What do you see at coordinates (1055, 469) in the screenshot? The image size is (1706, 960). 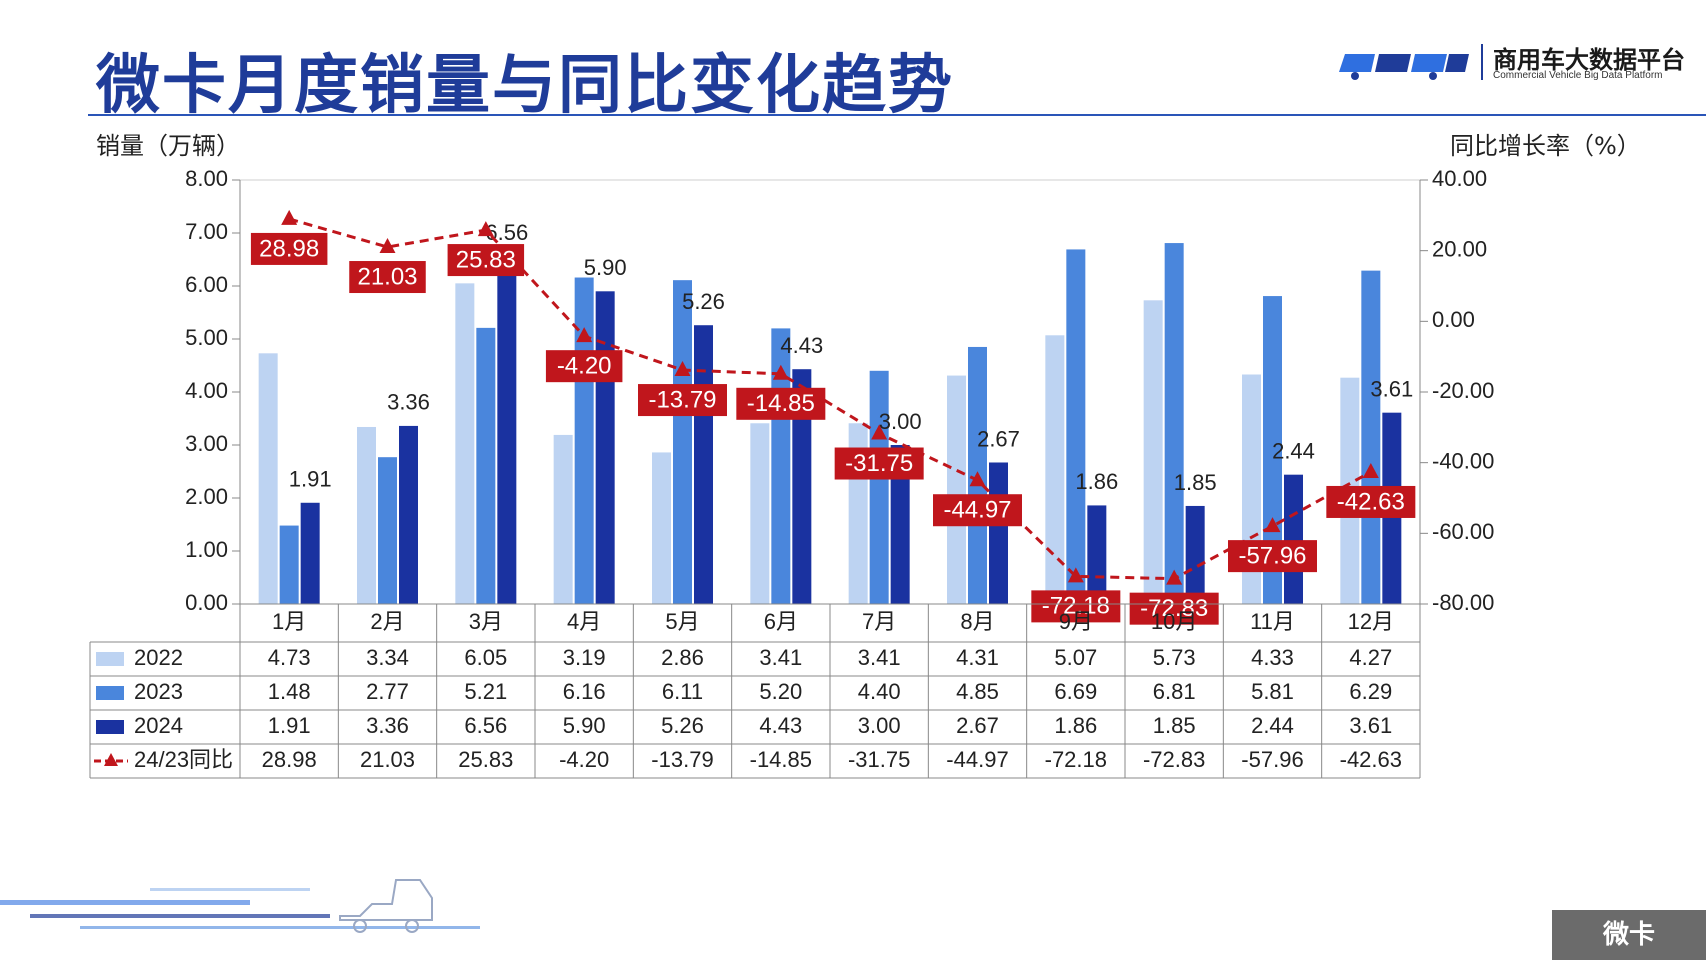 I see `bar-2022-9月` at bounding box center [1055, 469].